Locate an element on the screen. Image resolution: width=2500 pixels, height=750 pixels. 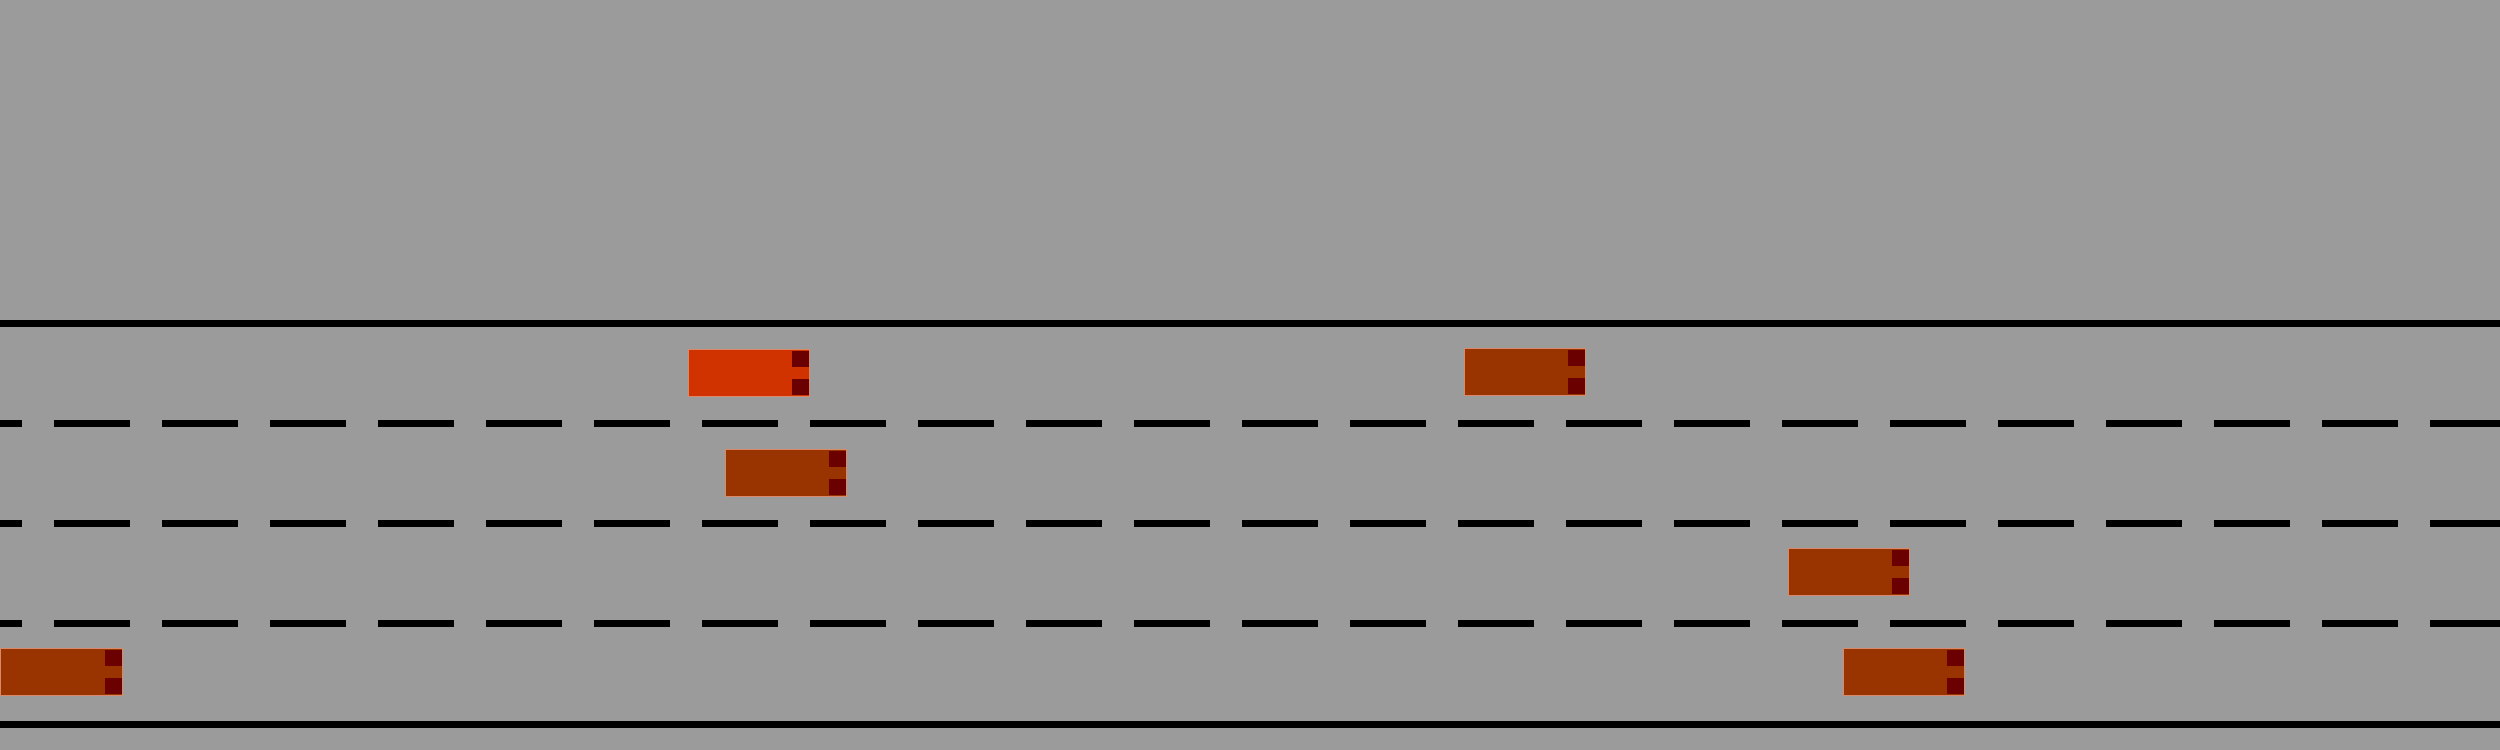
ego-car is located at coordinates (749, 373).